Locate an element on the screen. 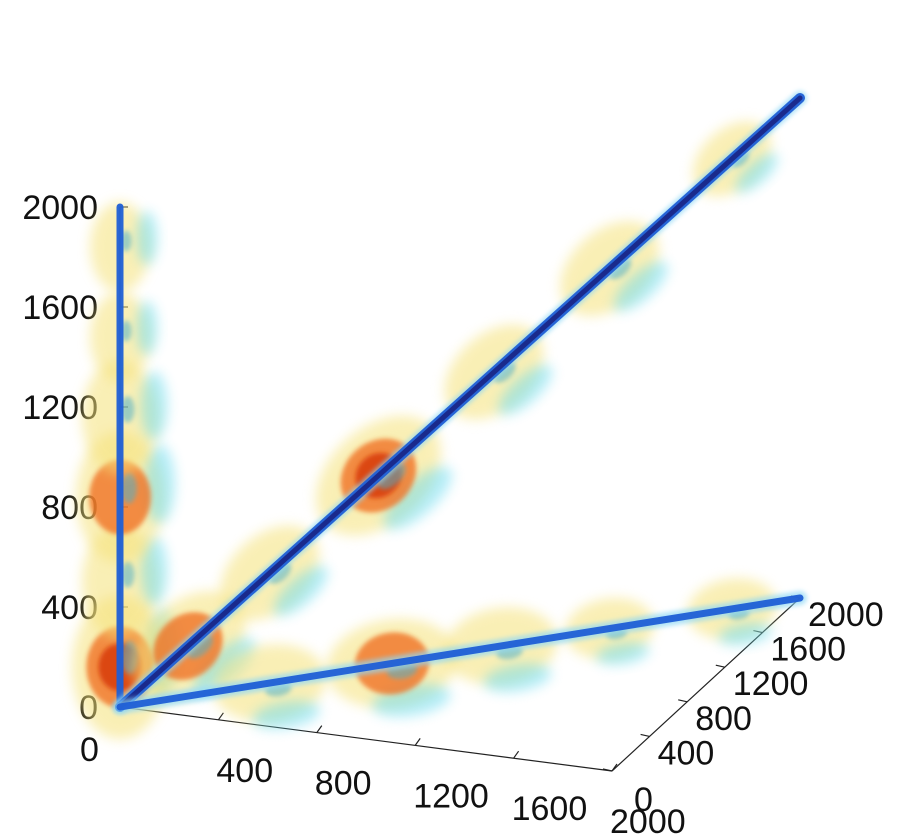 Image resolution: width=920 pixels, height=840 pixels. x-tick-label: 800 is located at coordinates (343, 784).